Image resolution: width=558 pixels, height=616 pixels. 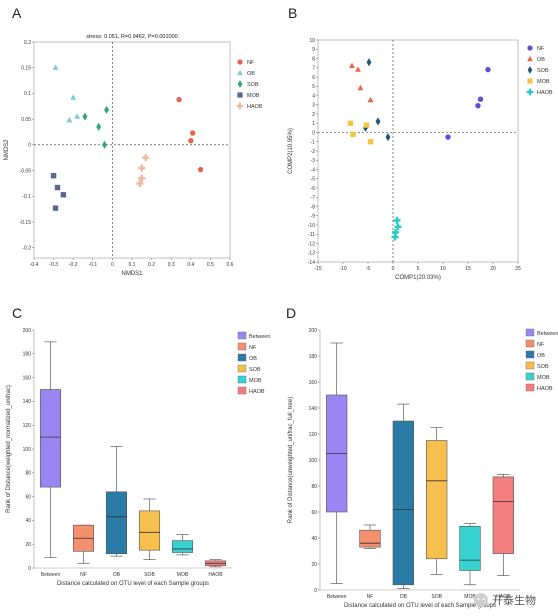 What do you see at coordinates (314, 513) in the screenshot?
I see `y-tick-label: 60` at bounding box center [314, 513].